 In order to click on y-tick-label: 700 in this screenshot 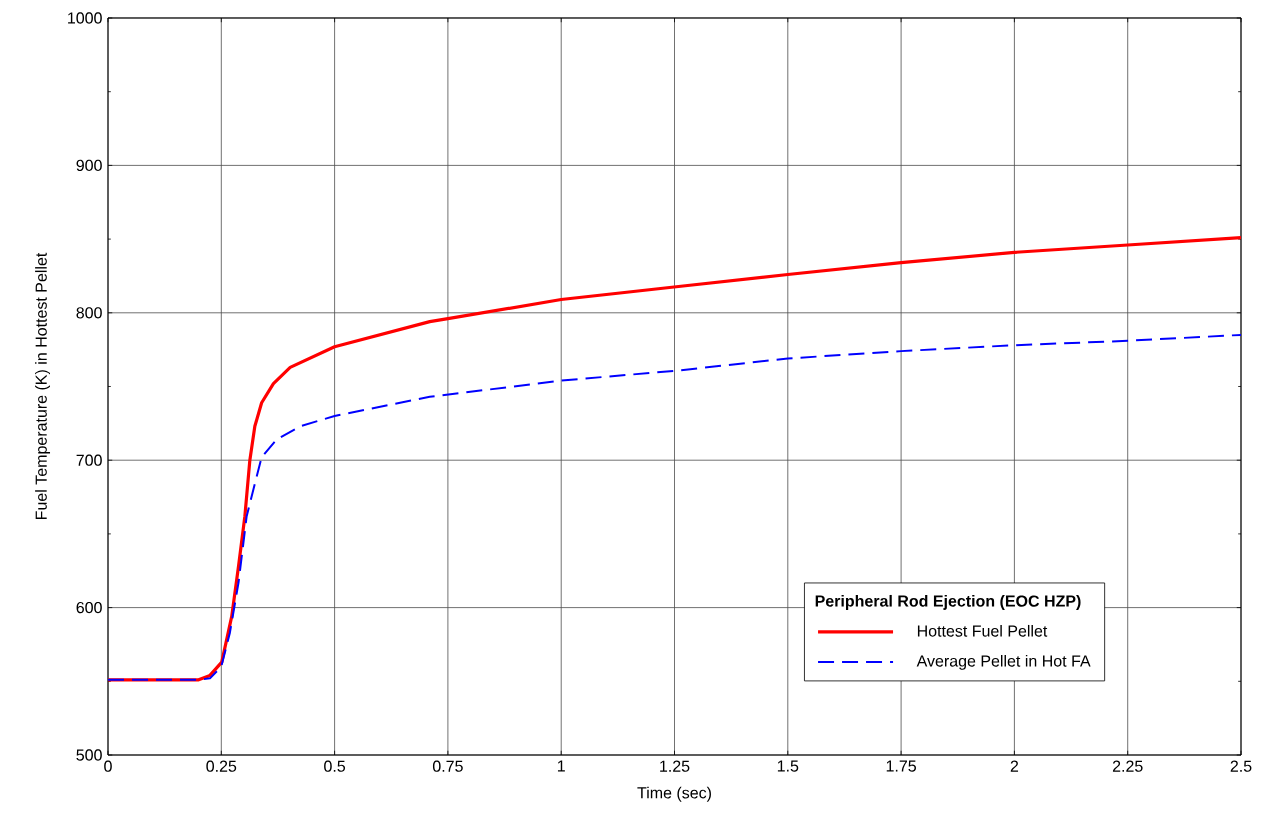, I will do `click(89, 460)`.